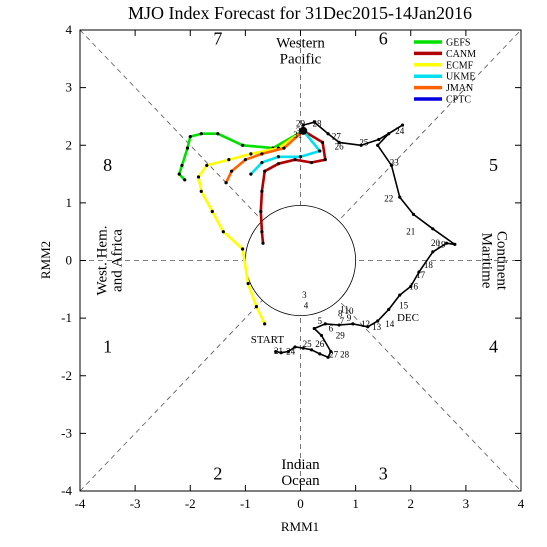 The height and width of the screenshot is (547, 547). What do you see at coordinates (331, 328) in the screenshot?
I see `observed-date-label: 6` at bounding box center [331, 328].